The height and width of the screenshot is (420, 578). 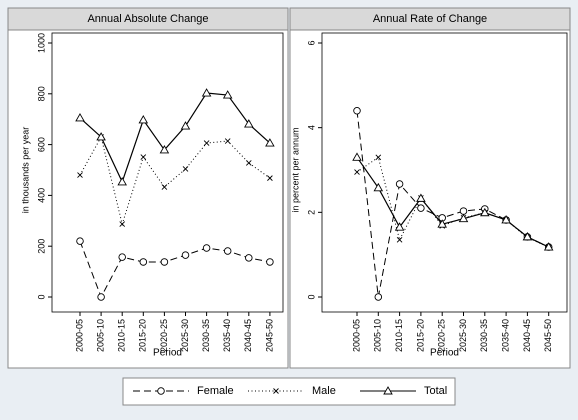 What do you see at coordinates (25, 170) in the screenshot?
I see `y-axis-label: in thousands per year` at bounding box center [25, 170].